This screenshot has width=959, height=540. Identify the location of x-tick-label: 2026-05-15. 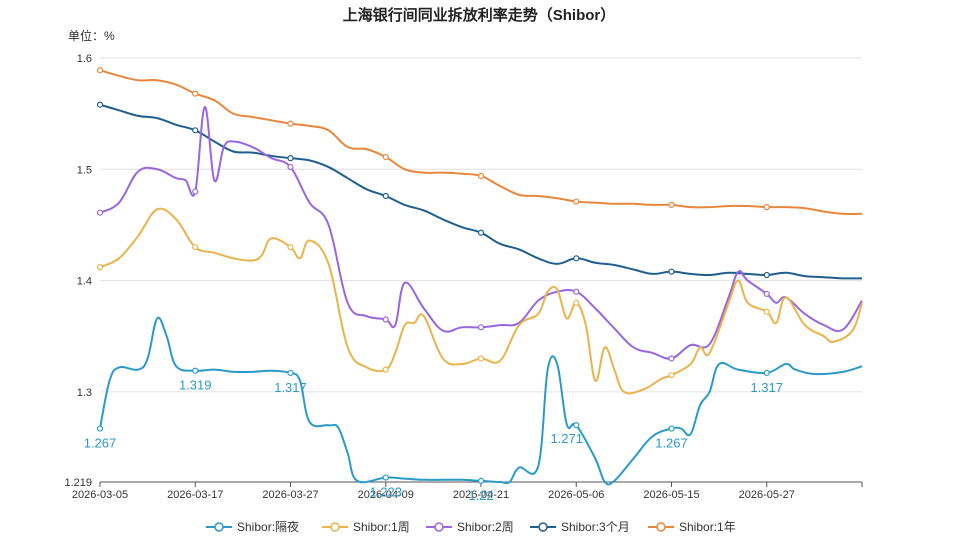
(671, 495).